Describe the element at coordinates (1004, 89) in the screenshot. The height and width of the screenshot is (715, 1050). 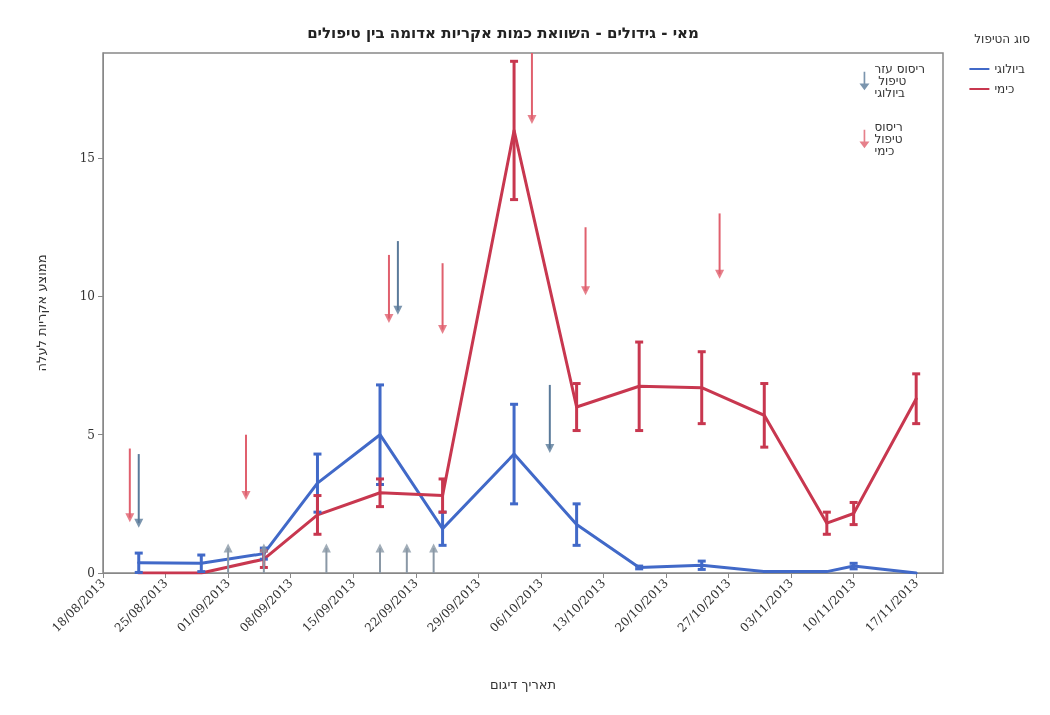
I see `legend-label: כימי` at that location.